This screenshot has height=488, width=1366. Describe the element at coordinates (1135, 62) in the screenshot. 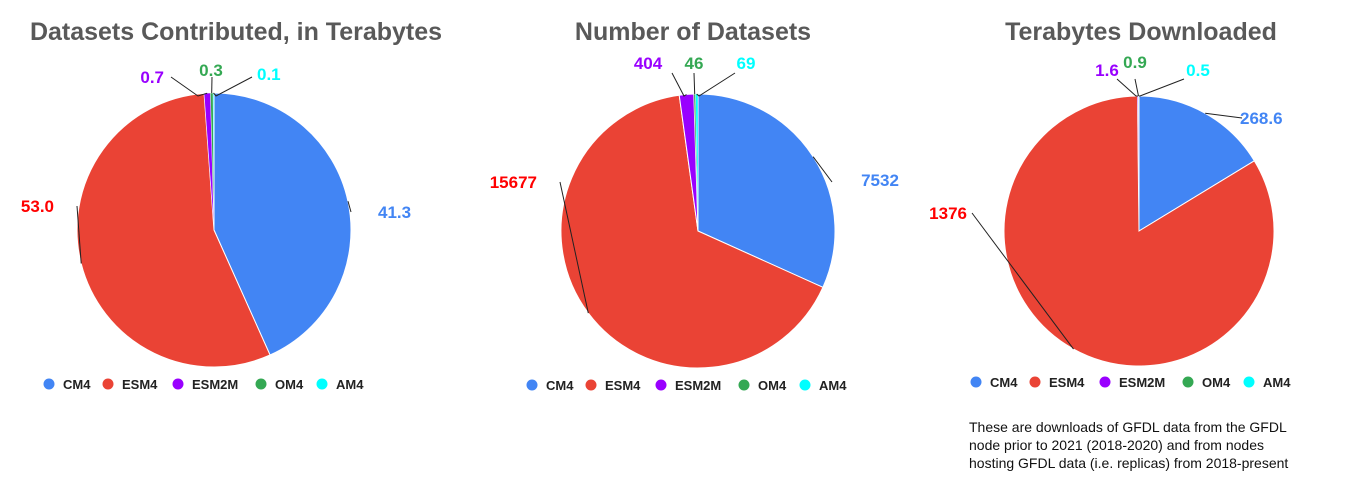

I see `value-label-om4: 0.9` at that location.